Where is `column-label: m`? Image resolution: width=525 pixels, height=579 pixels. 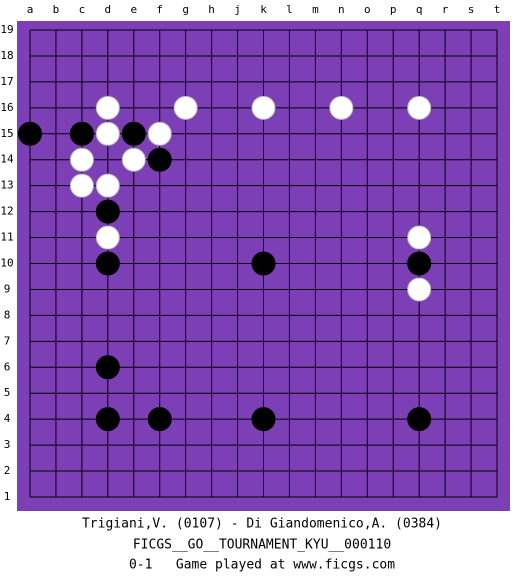
column-label: m is located at coordinates (315, 9).